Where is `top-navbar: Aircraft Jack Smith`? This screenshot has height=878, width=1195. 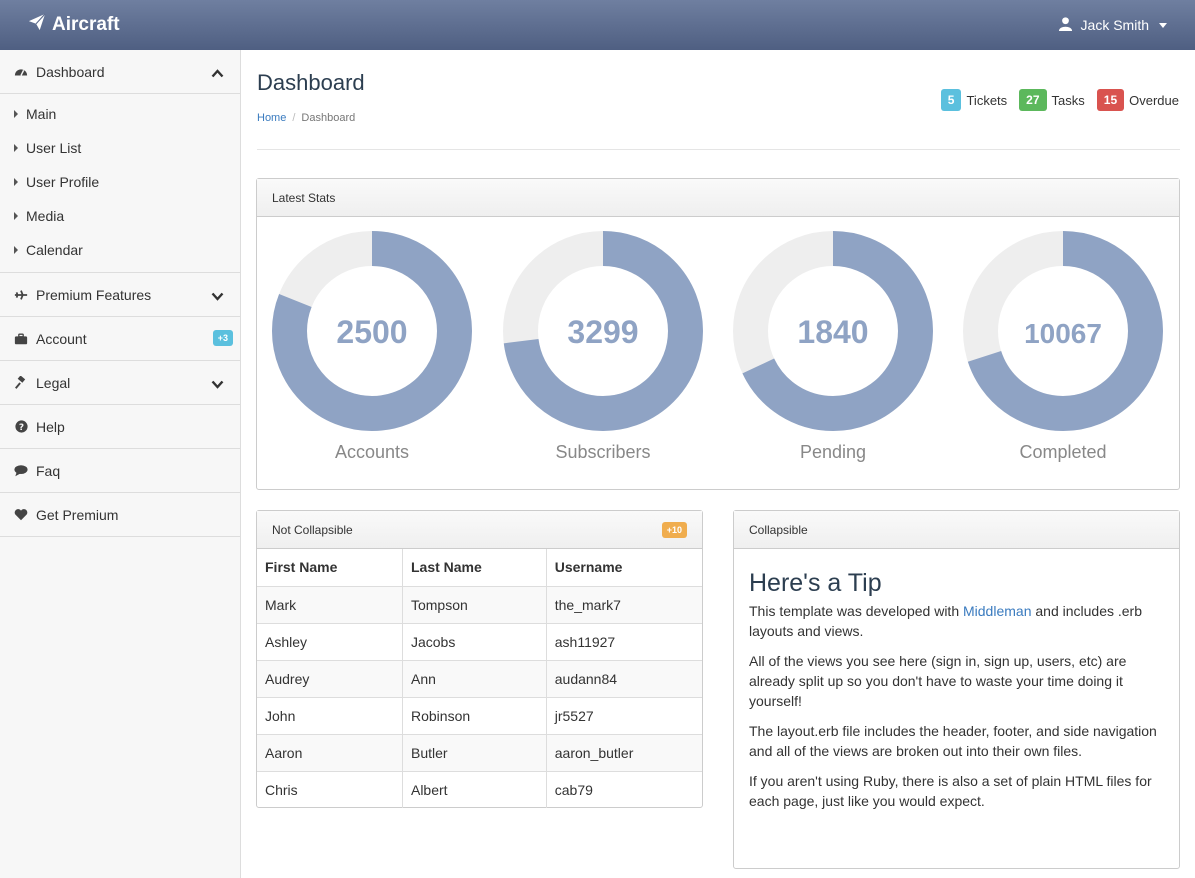 top-navbar: Aircraft Jack Smith is located at coordinates (597, 25).